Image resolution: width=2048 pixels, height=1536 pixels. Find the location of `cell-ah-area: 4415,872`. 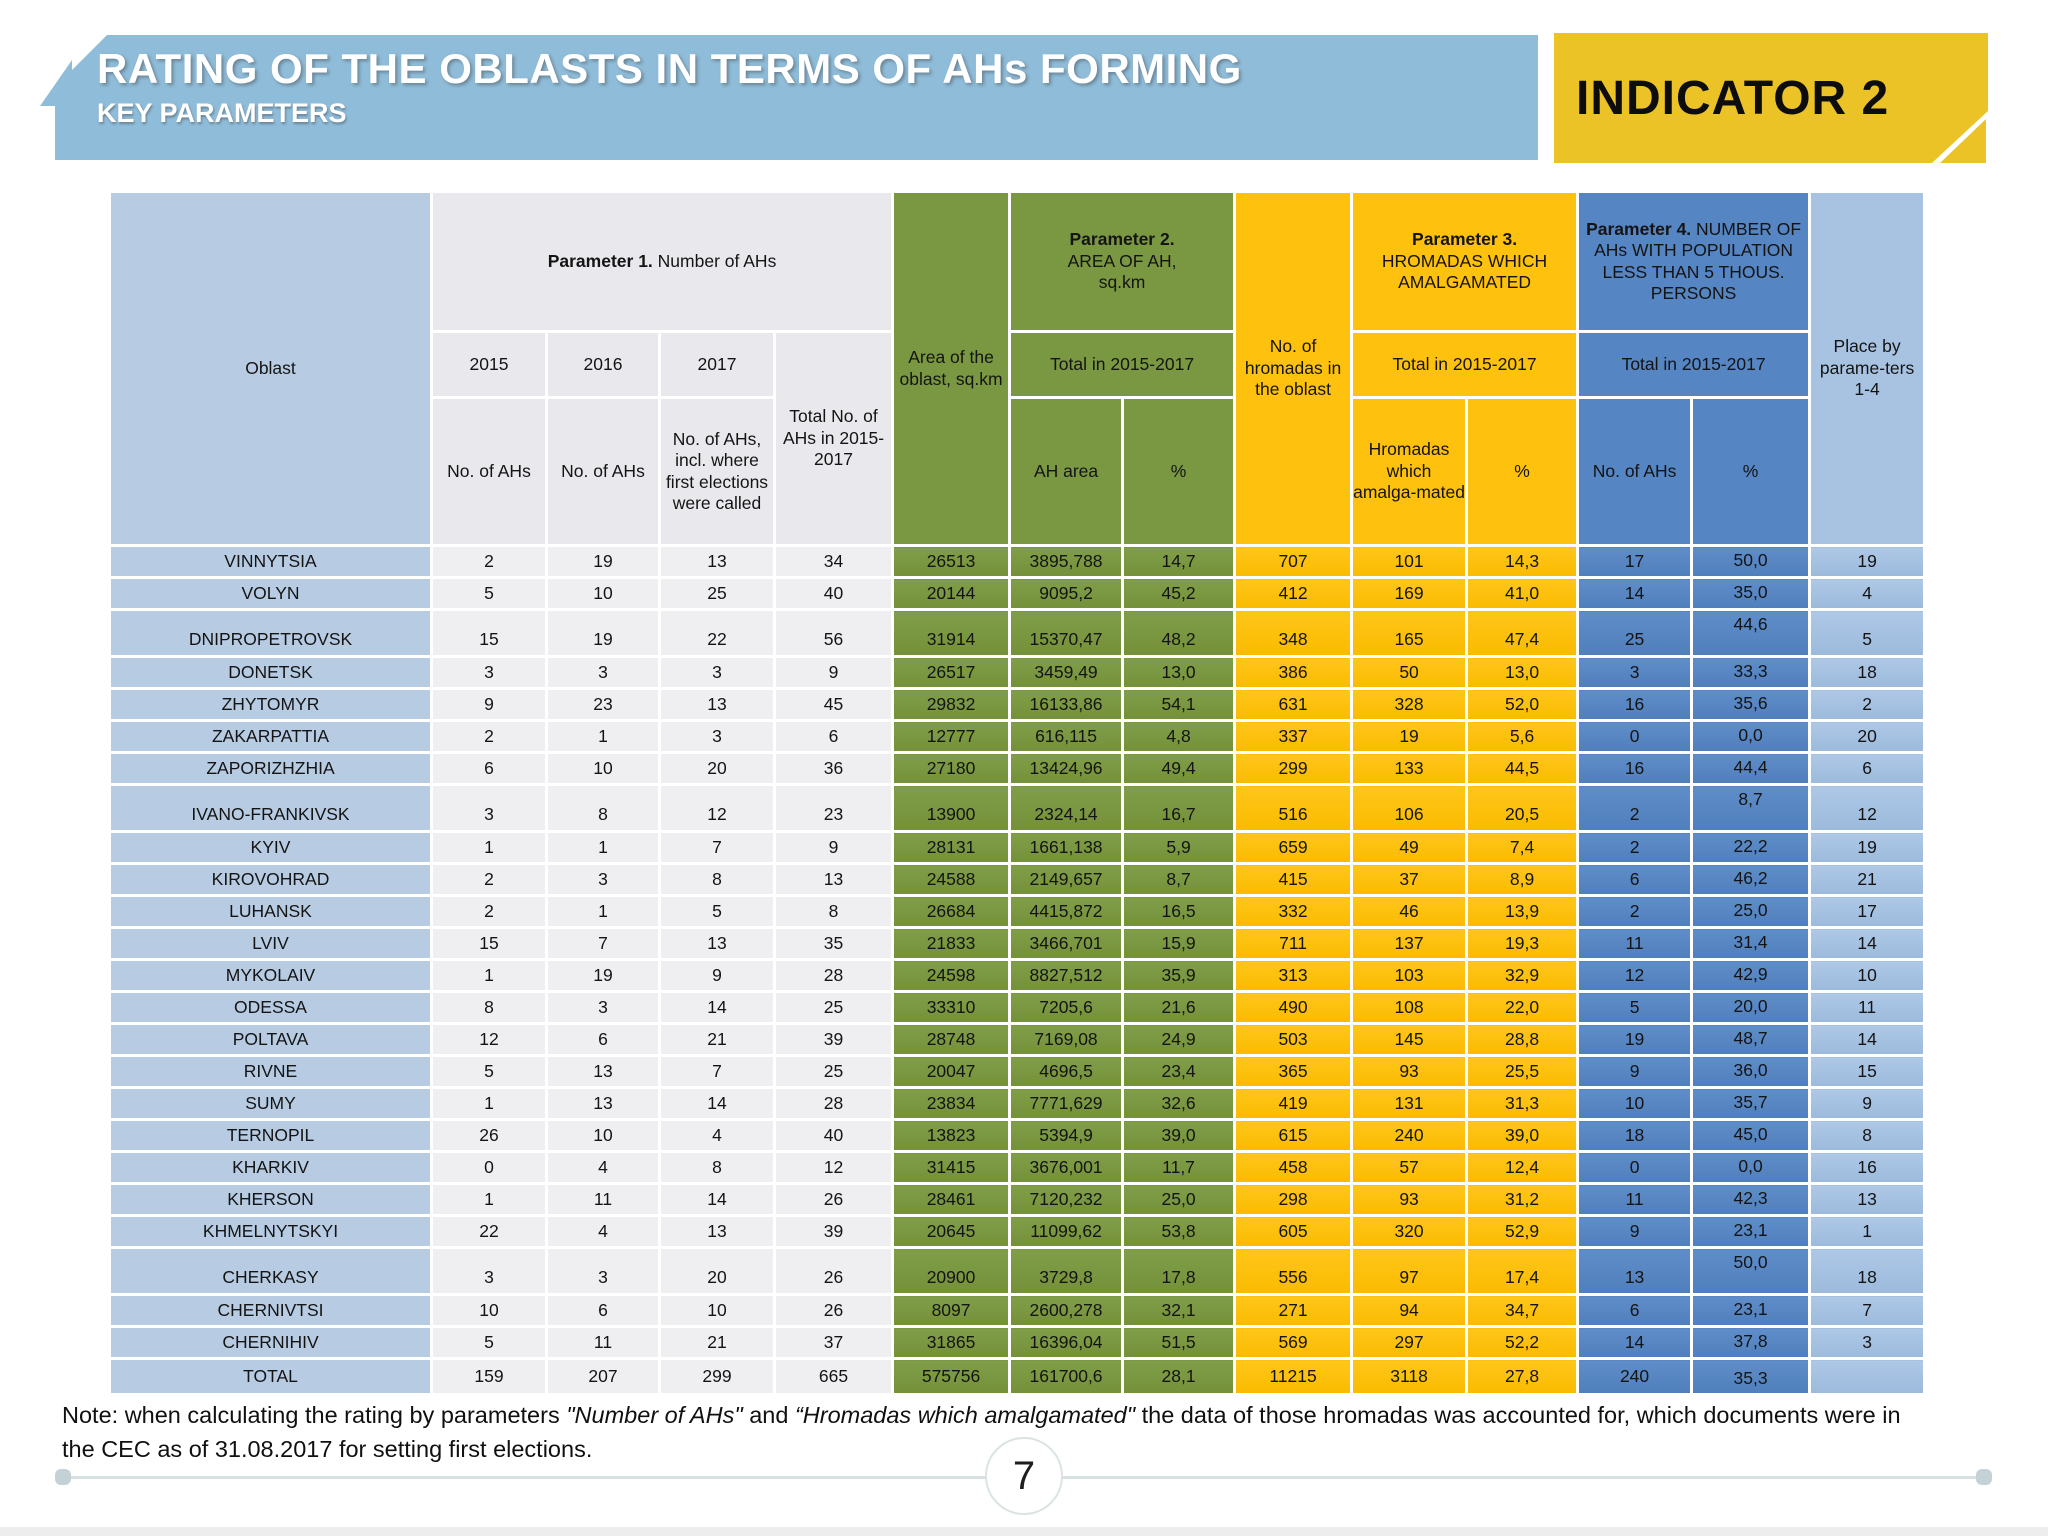

cell-ah-area: 4415,872 is located at coordinates (1066, 911).